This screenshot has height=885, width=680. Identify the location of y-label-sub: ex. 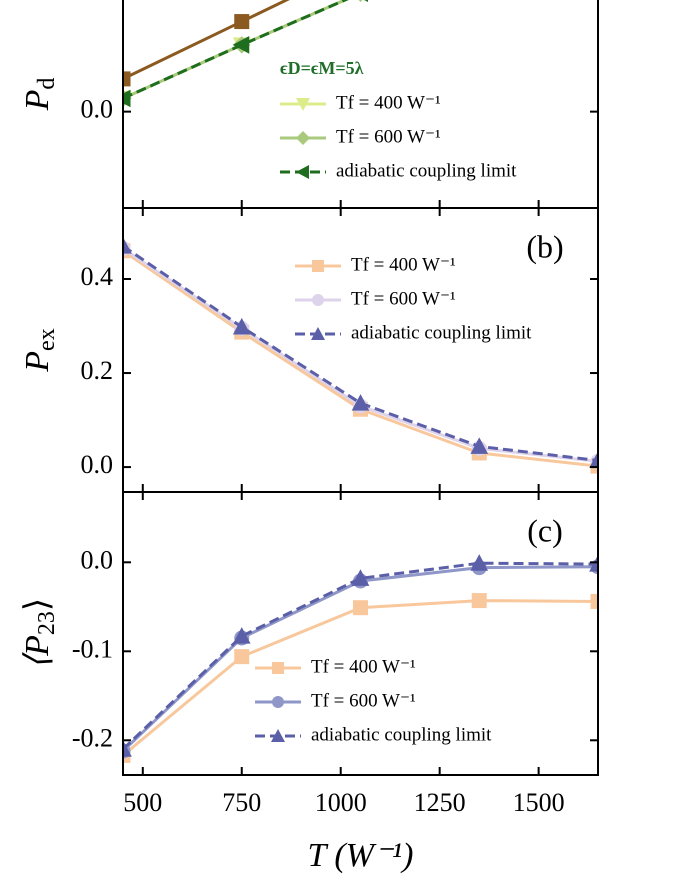
(47, 339).